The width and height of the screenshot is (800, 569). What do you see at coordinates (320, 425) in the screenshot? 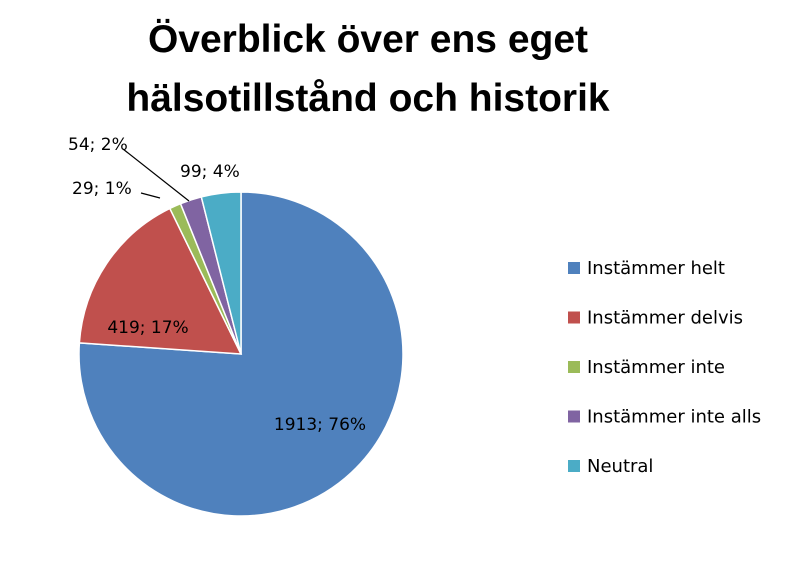
I see `data-label-inst-mmer-helt: 1913; 76%` at bounding box center [320, 425].